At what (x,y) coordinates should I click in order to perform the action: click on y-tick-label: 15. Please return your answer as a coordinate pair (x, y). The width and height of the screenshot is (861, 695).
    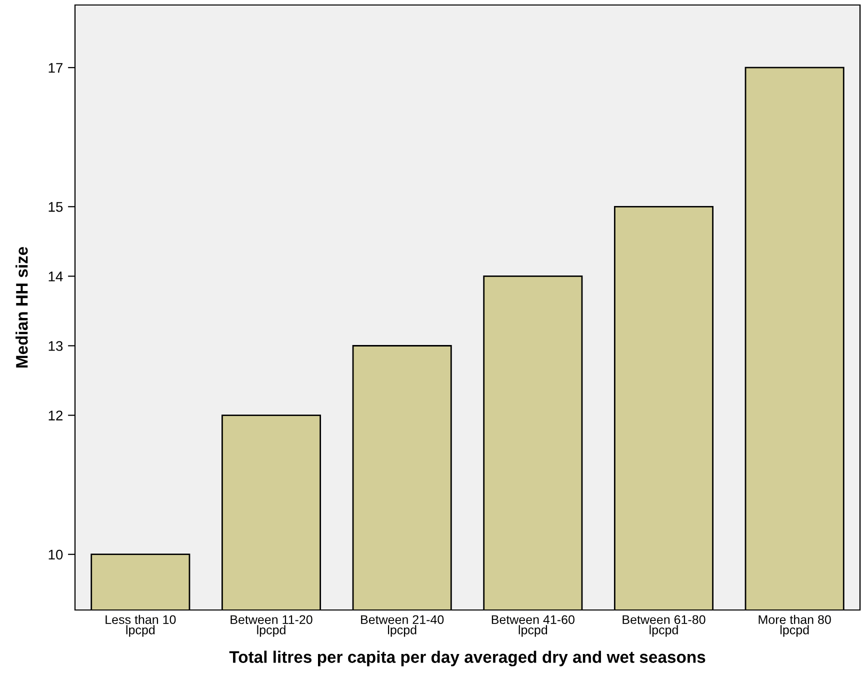
    Looking at the image, I should click on (55, 207).